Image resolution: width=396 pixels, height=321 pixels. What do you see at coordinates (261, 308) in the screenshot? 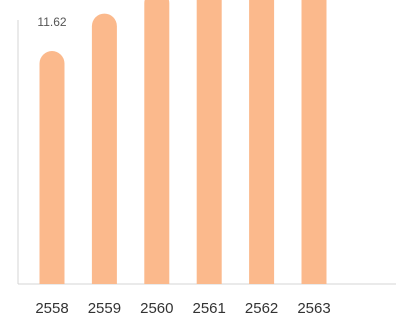
I see `x-tick-label-2562: 2562` at bounding box center [261, 308].